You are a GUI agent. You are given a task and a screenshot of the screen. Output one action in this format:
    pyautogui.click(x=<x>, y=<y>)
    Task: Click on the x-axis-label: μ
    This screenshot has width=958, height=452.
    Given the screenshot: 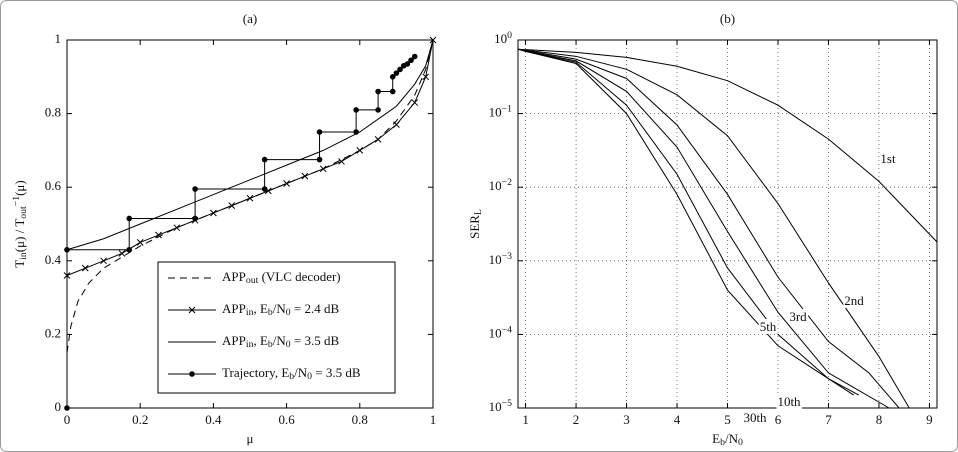 What is the action you would take?
    pyautogui.click(x=250, y=438)
    